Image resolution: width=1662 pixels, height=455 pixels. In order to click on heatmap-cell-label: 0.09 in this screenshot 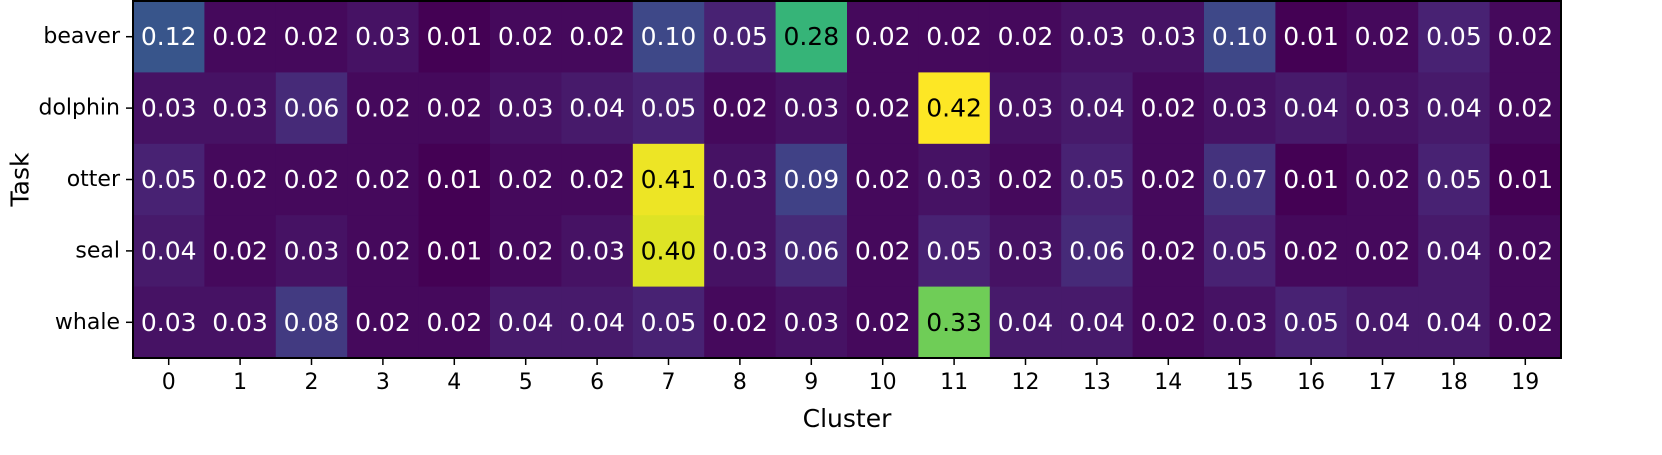, I will do `click(811, 179)`.